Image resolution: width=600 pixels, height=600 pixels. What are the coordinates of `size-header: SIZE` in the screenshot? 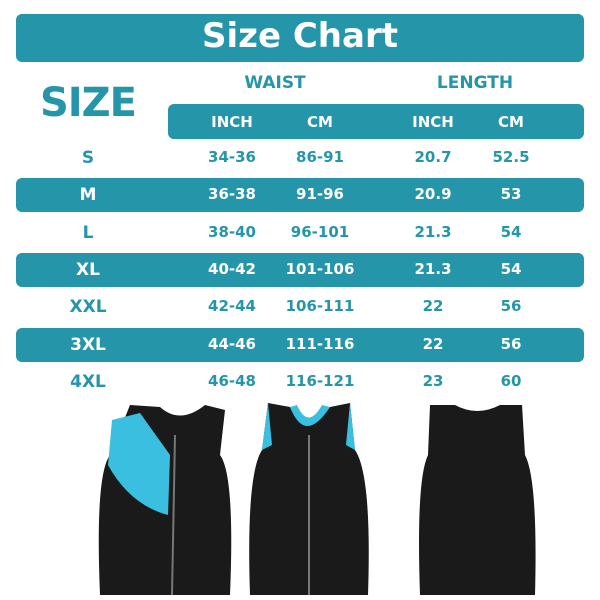 It's located at (88, 103).